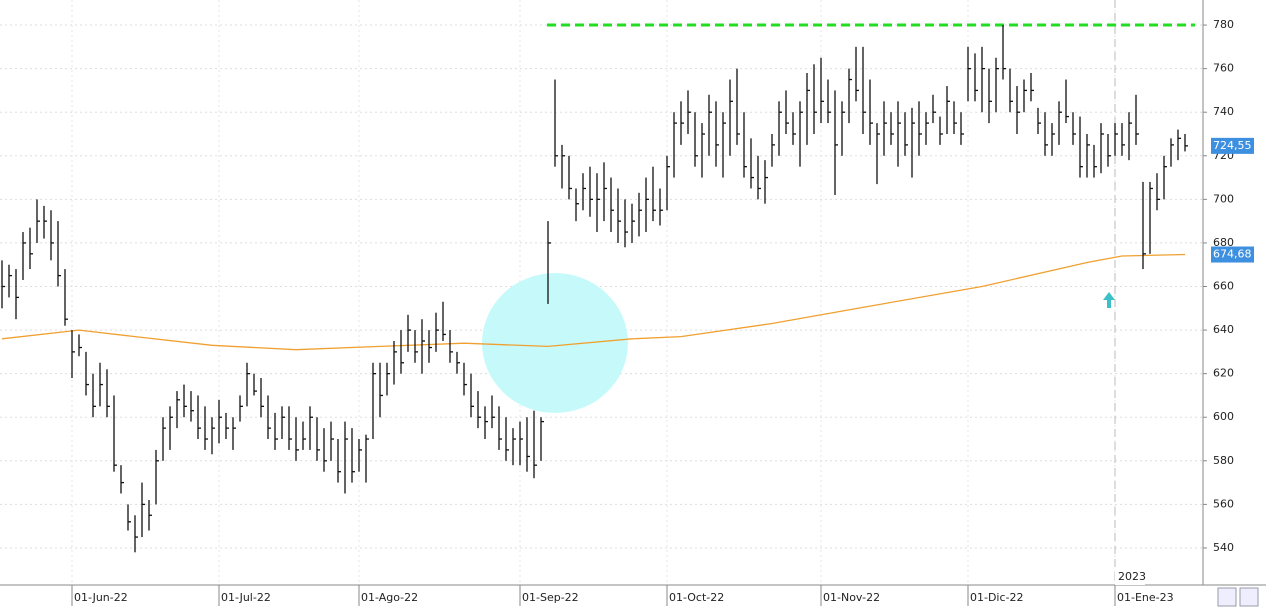  I want to click on year-box, so click(1130, 577).